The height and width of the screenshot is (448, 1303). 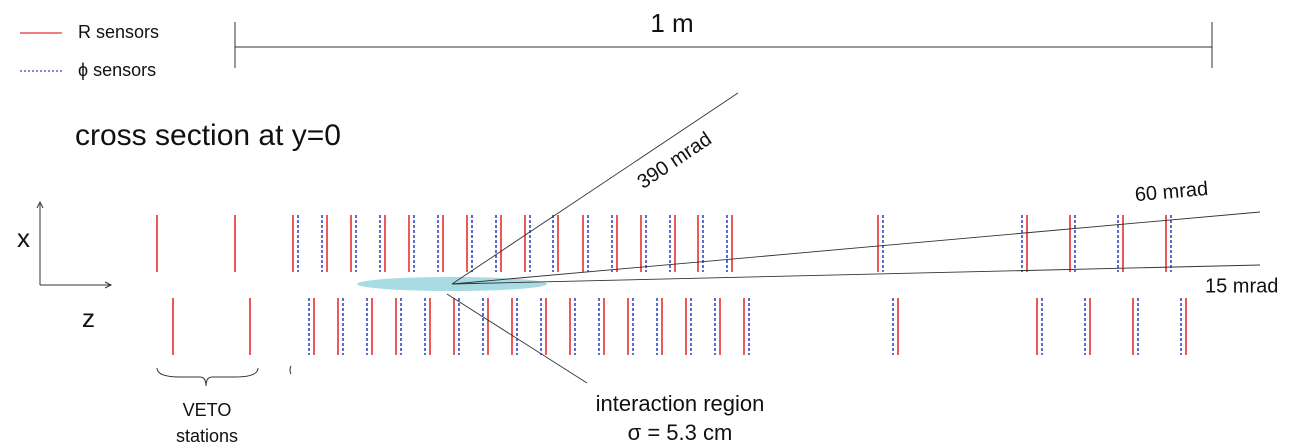 I want to click on legend-r-text: R sensors, so click(x=118, y=32).